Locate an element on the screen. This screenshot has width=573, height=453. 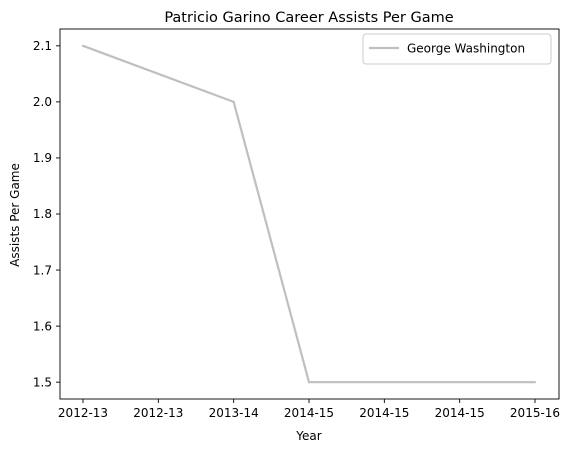
x-axis-label: Year is located at coordinates (308, 436).